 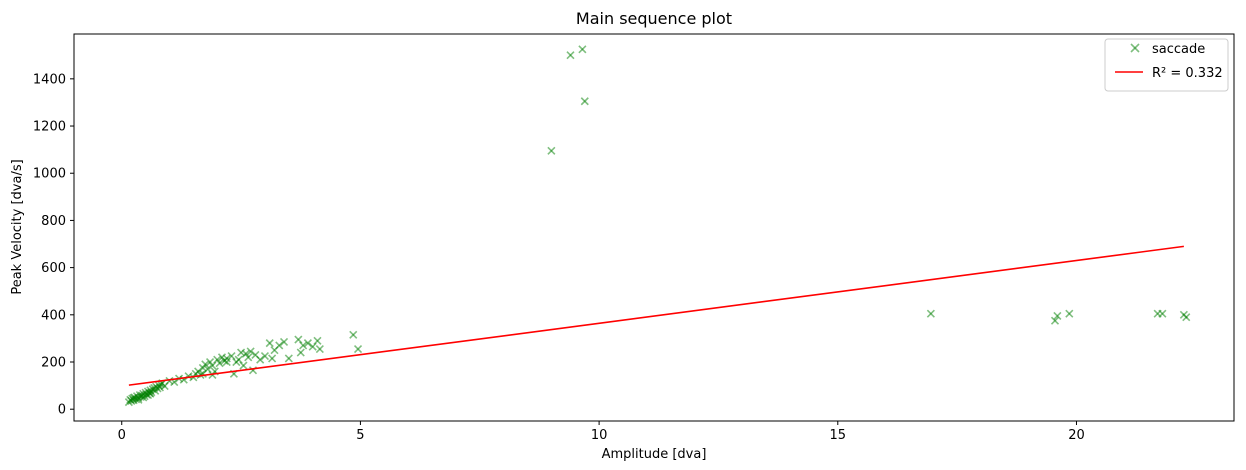 What do you see at coordinates (53, 363) in the screenshot?
I see `y-tick-label: 200` at bounding box center [53, 363].